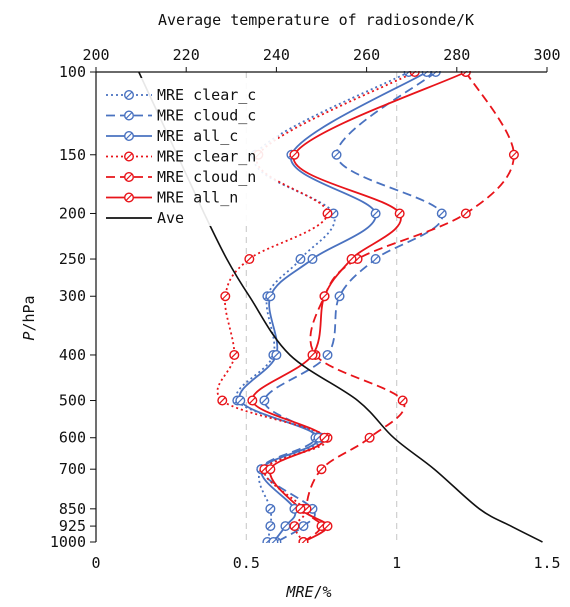 The width and height of the screenshot is (570, 607). I want to click on y-tick-label: 150, so click(72, 155).